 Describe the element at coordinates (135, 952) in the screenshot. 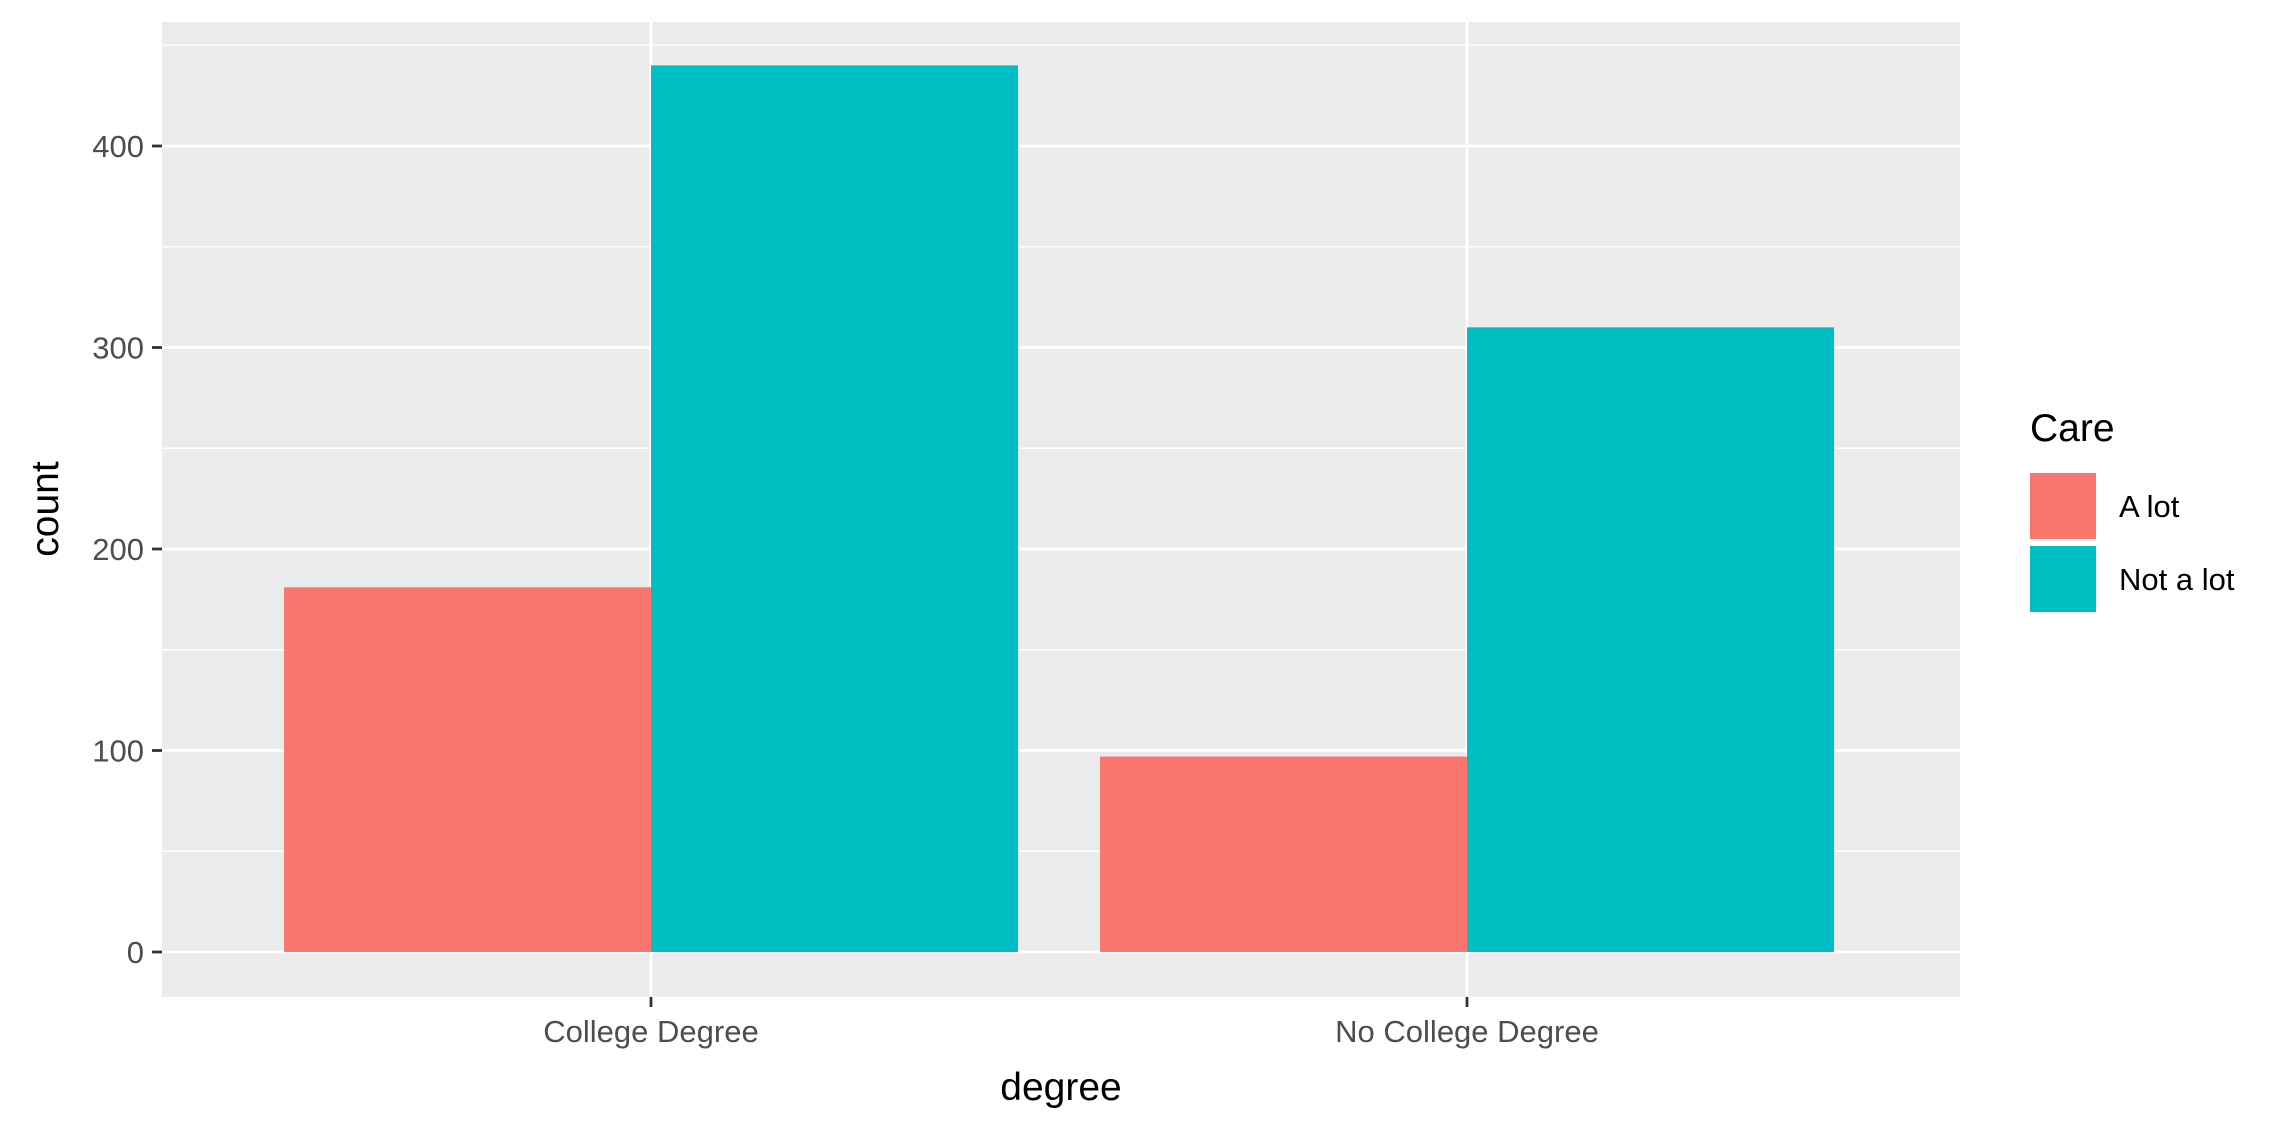

I see `y-tick-label: 0` at that location.